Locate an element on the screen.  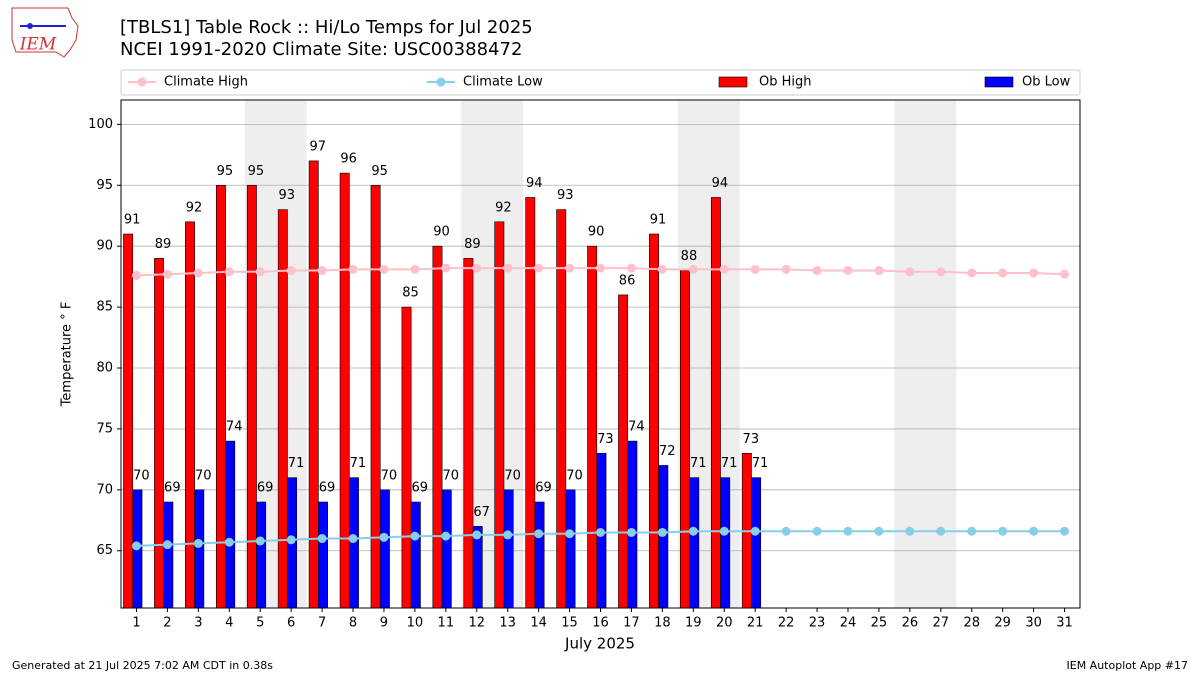
data-label: 72 is located at coordinates (667, 451).